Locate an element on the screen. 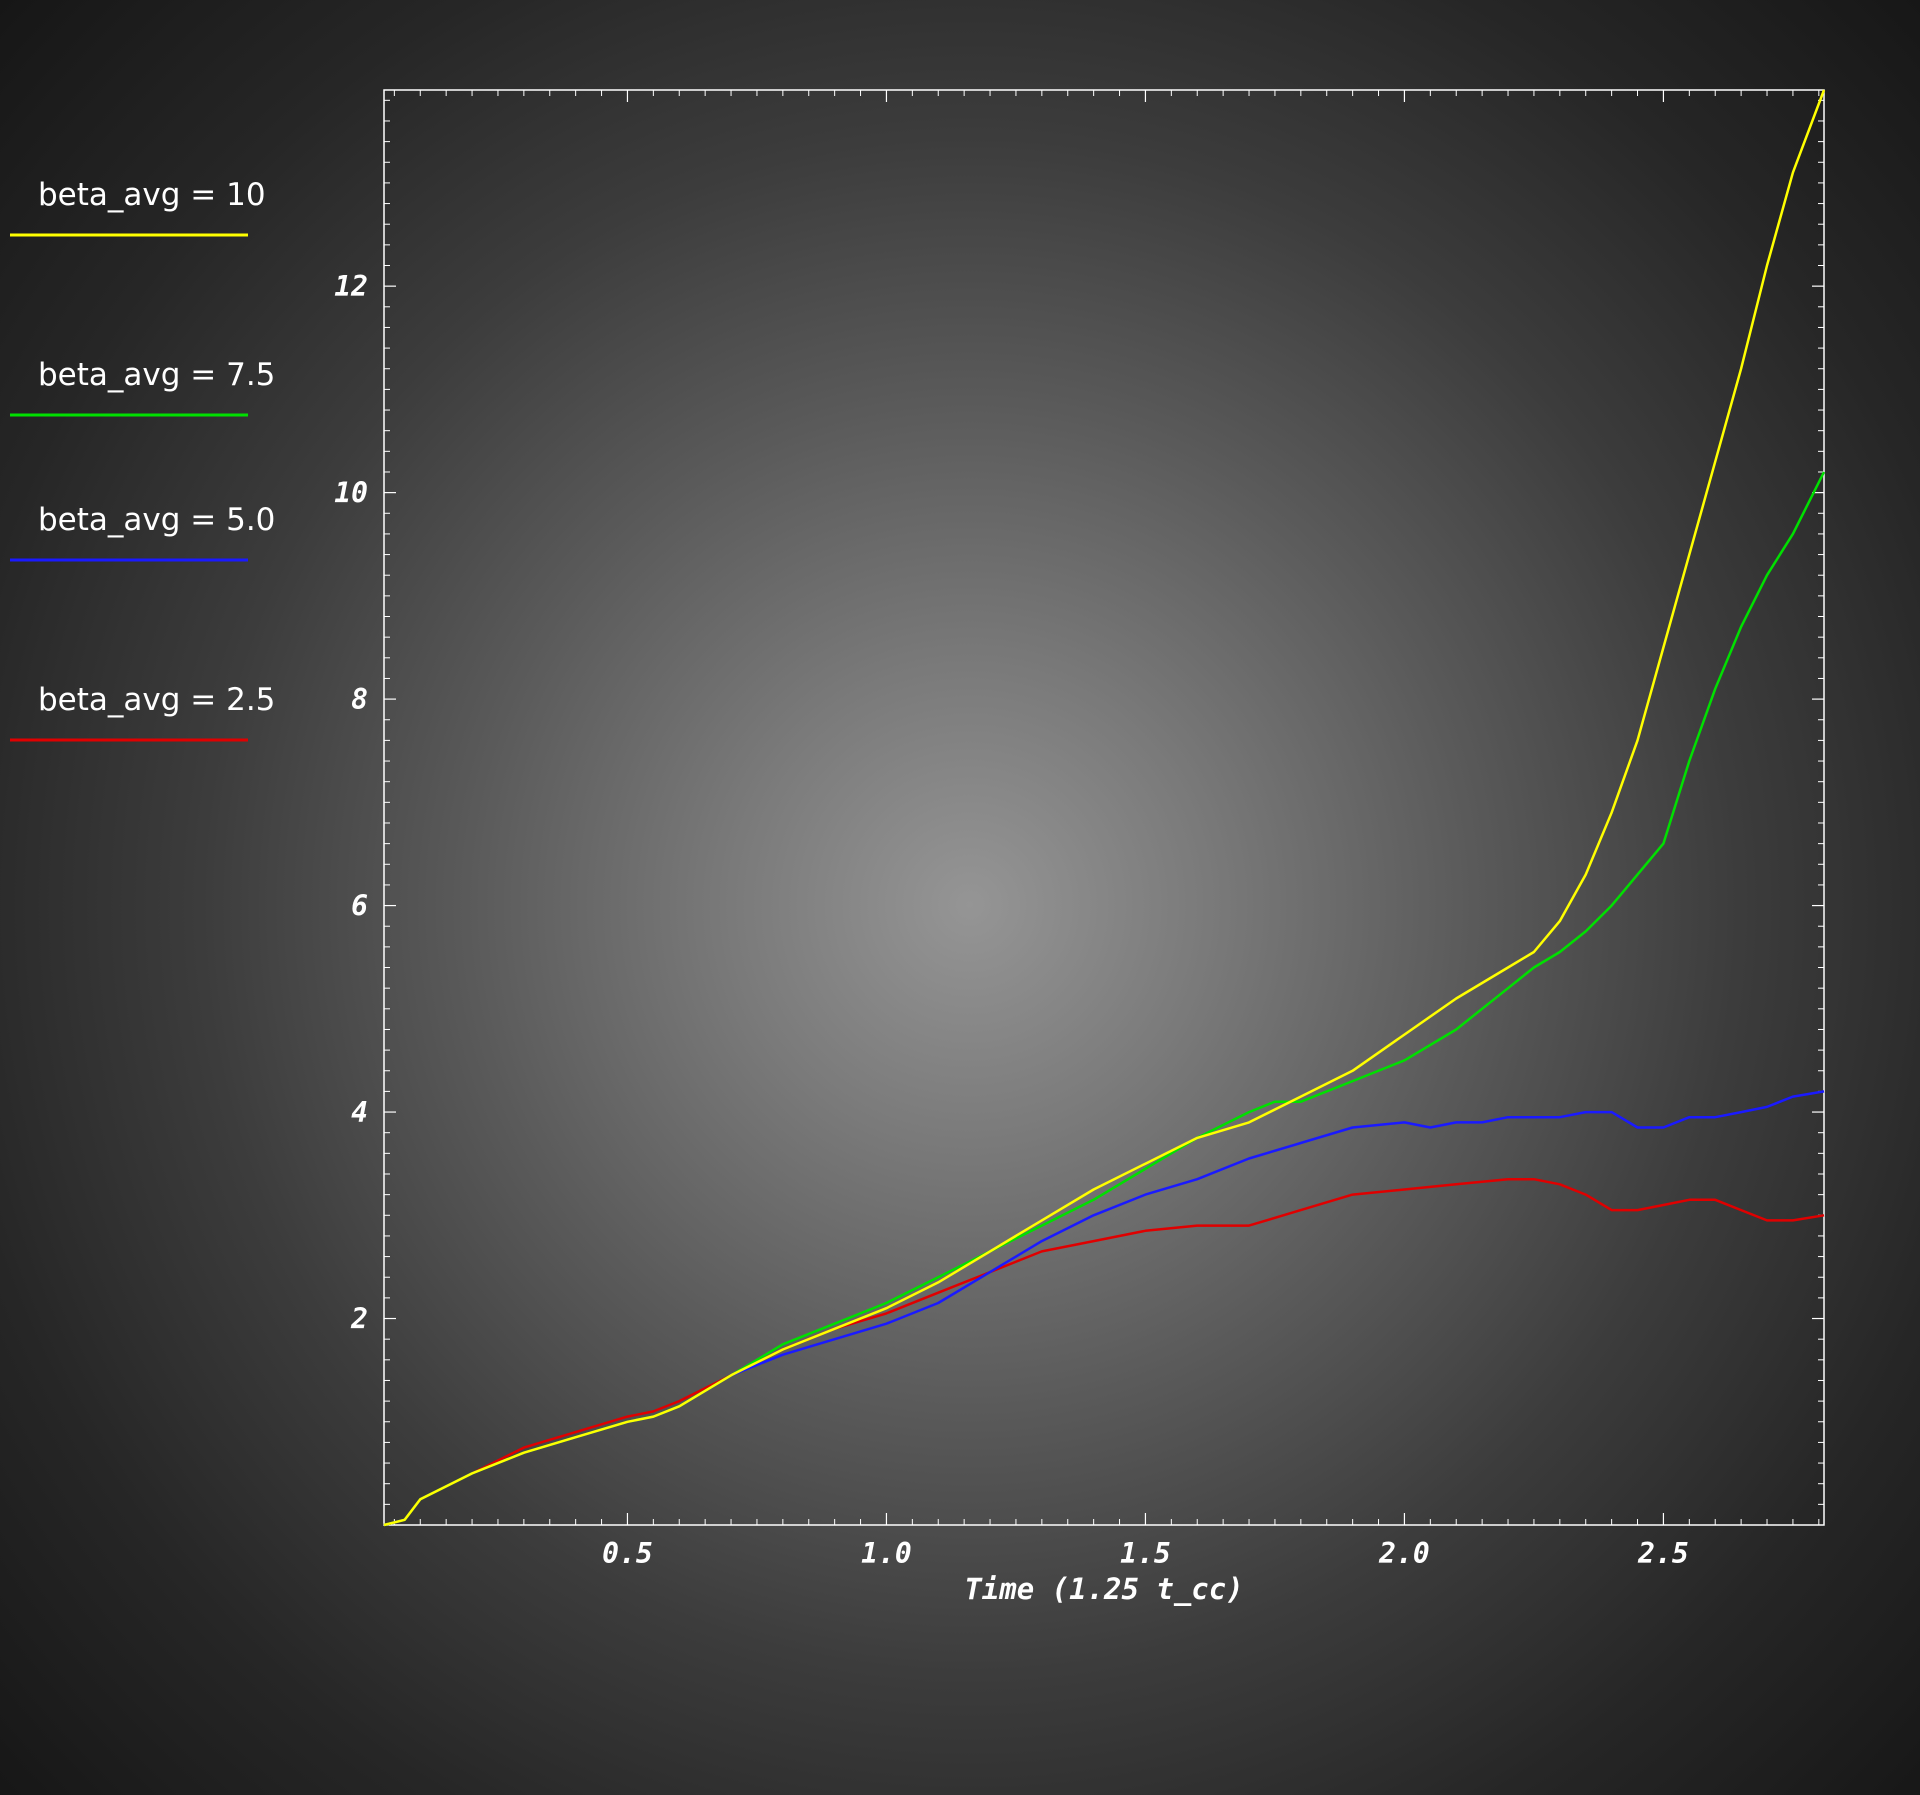 Image resolution: width=1920 pixels, height=1795 pixels. y-tick-label: 6 is located at coordinates (359, 906).